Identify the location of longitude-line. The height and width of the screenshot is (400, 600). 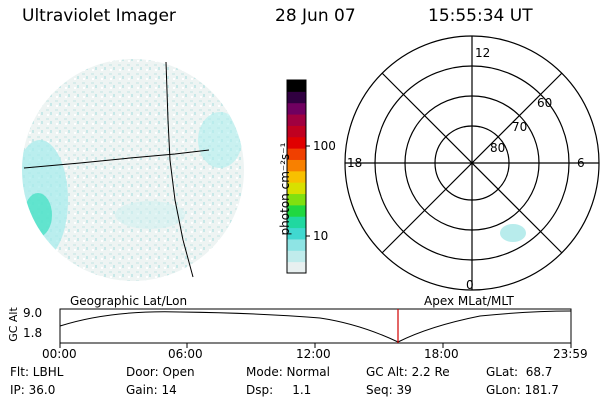
(179, 169).